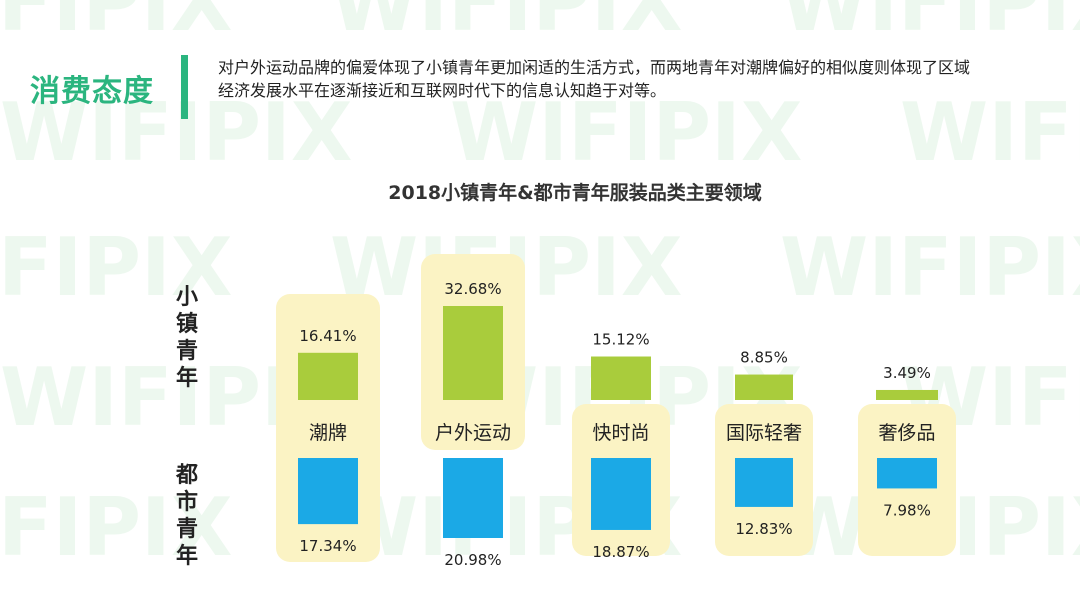 Image resolution: width=1080 pixels, height=608 pixels. What do you see at coordinates (186, 338) in the screenshot?
I see `small-town-youth-label: 小镇青年` at bounding box center [186, 338].